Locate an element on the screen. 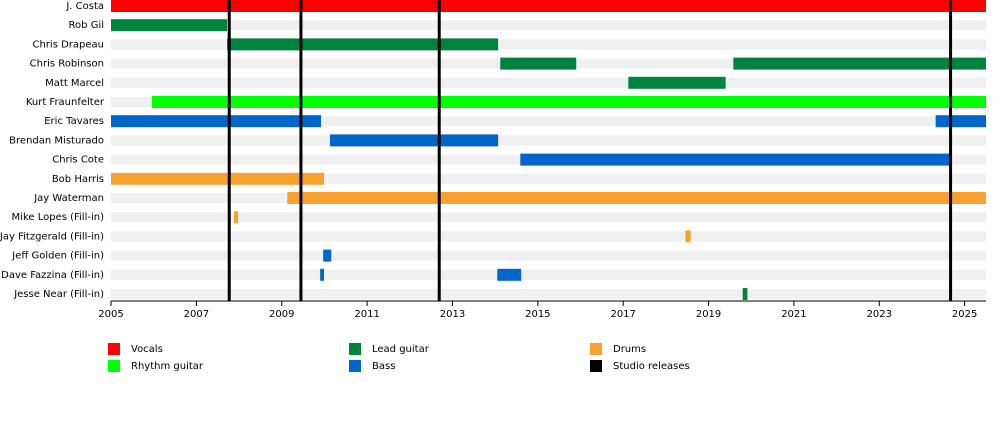  legend-label: Bass is located at coordinates (383, 366).